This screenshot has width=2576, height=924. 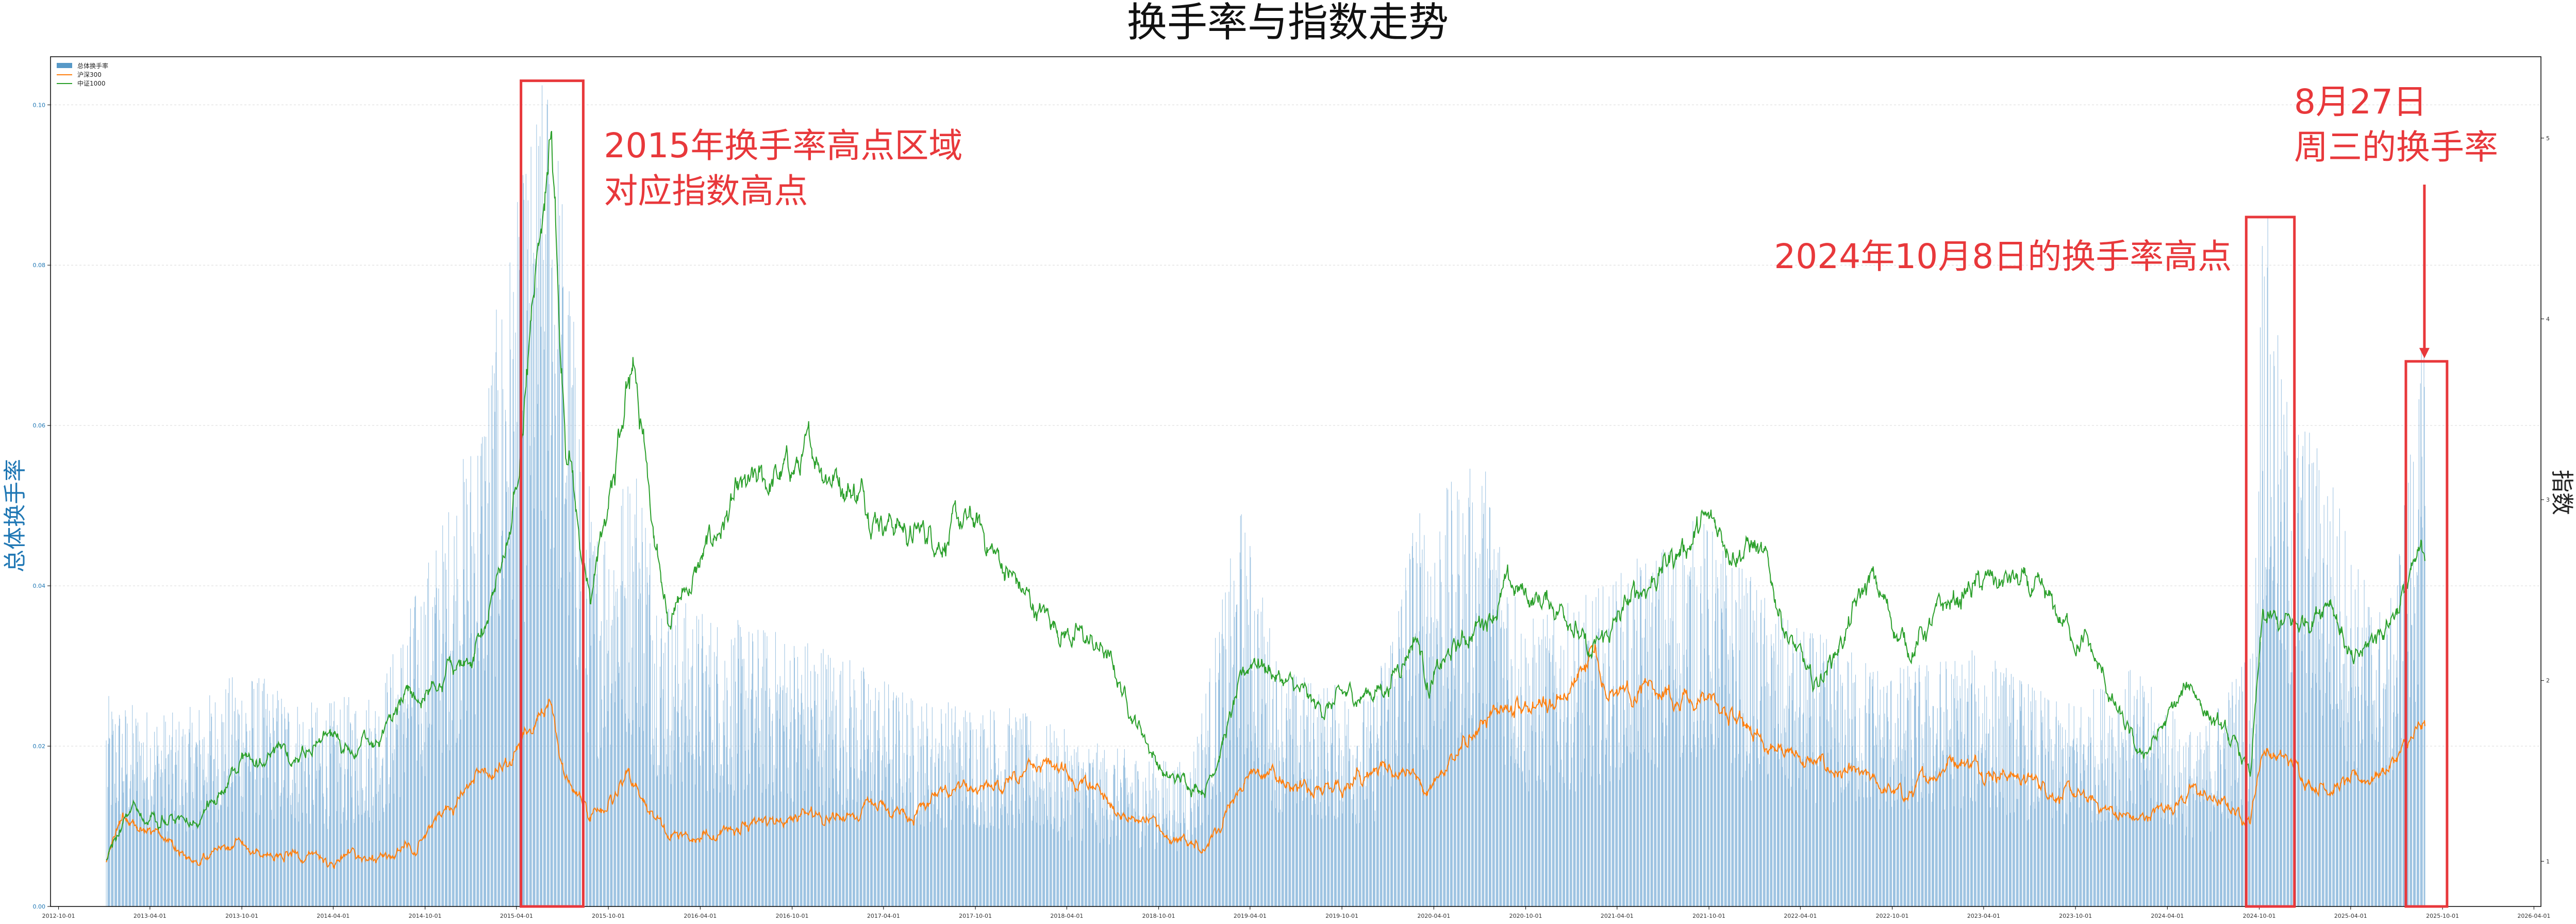 What do you see at coordinates (1067, 916) in the screenshot?
I see `x-tick-label: 2018-04-01` at bounding box center [1067, 916].